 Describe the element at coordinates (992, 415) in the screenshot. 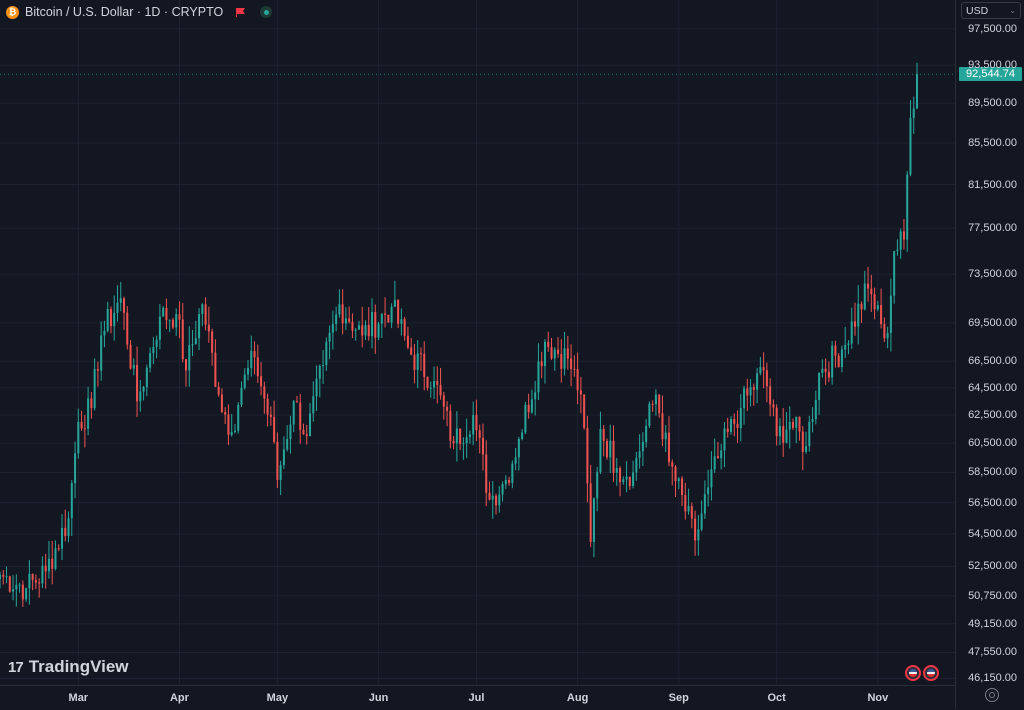

I see `y-tick-label: 62,500.00` at that location.